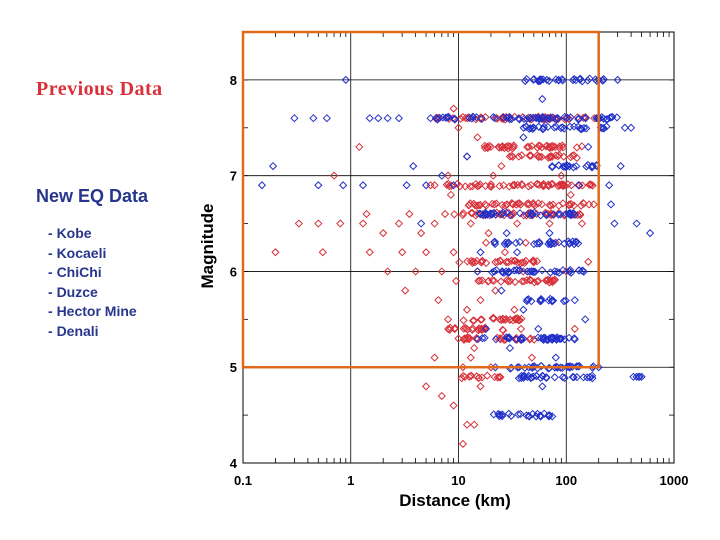  Describe the element at coordinates (458, 480) in the screenshot. I see `x-tick-label: 10` at that location.